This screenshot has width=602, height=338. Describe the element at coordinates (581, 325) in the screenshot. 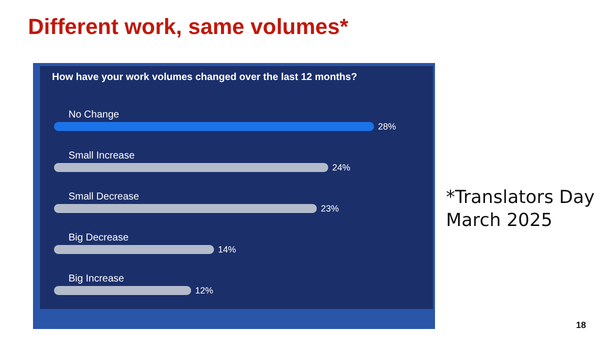

I see `text: 18` at that location.